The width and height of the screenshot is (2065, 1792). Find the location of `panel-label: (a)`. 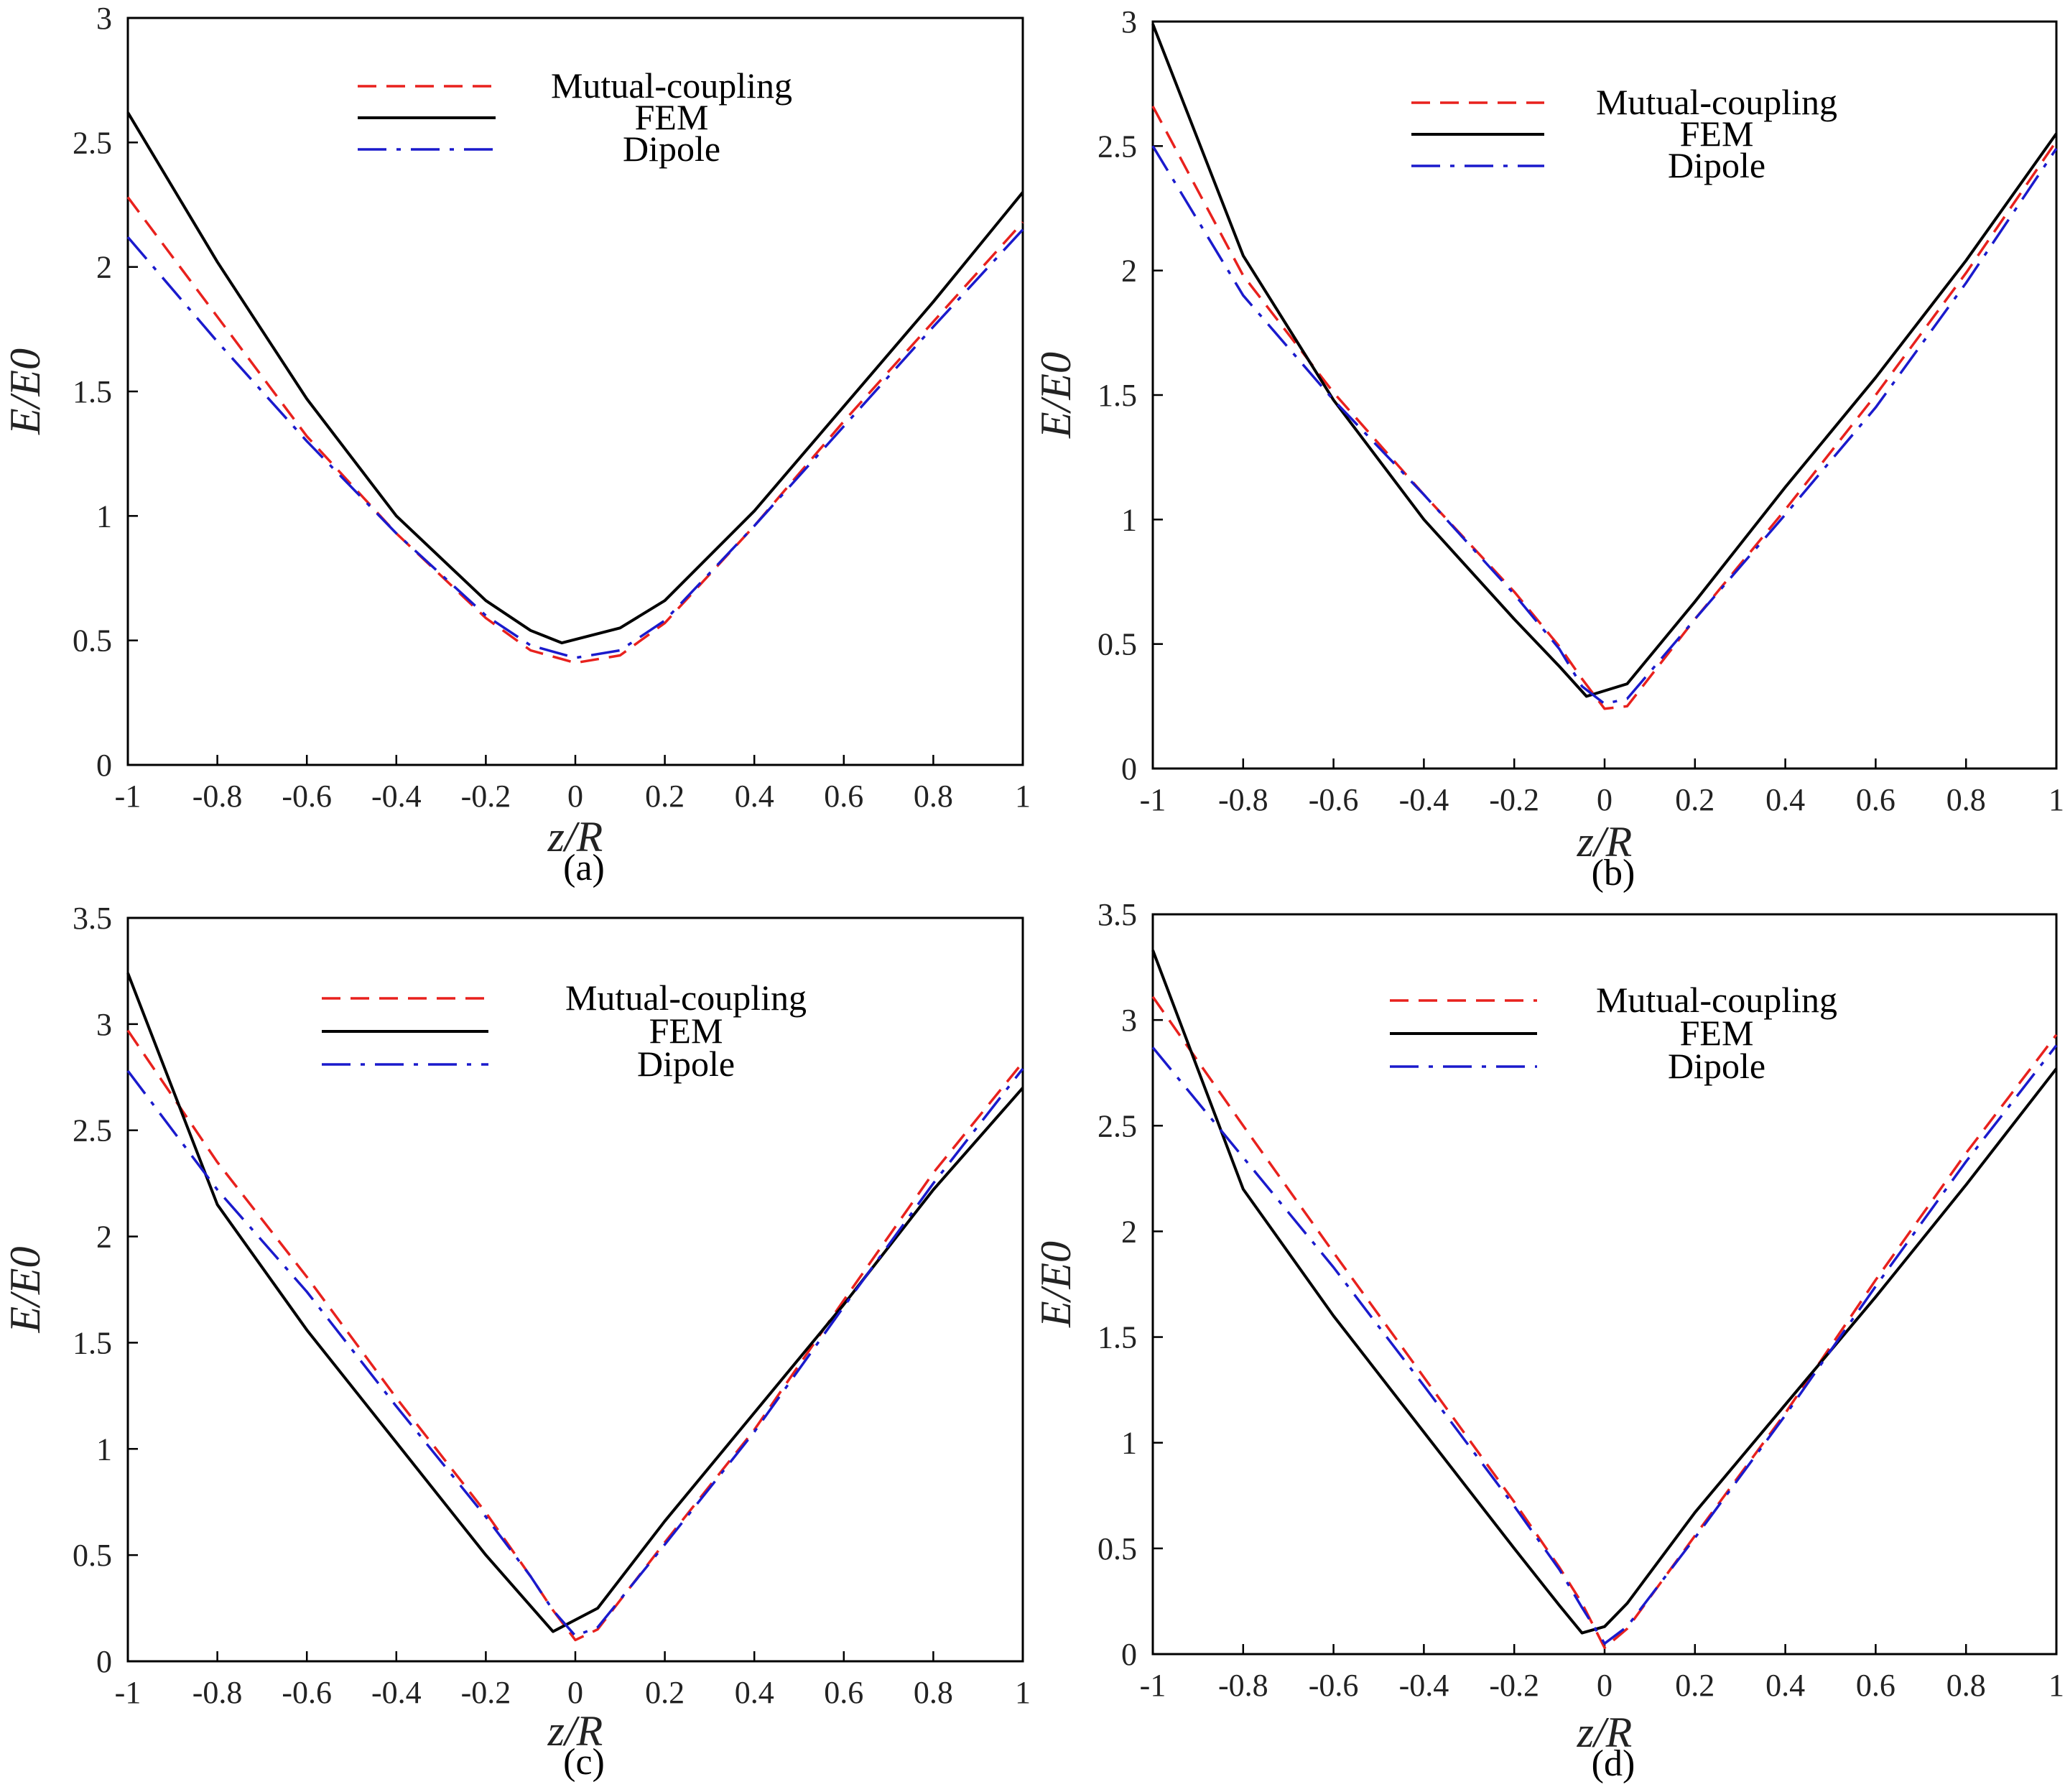

panel-label: (a) is located at coordinates (584, 868).